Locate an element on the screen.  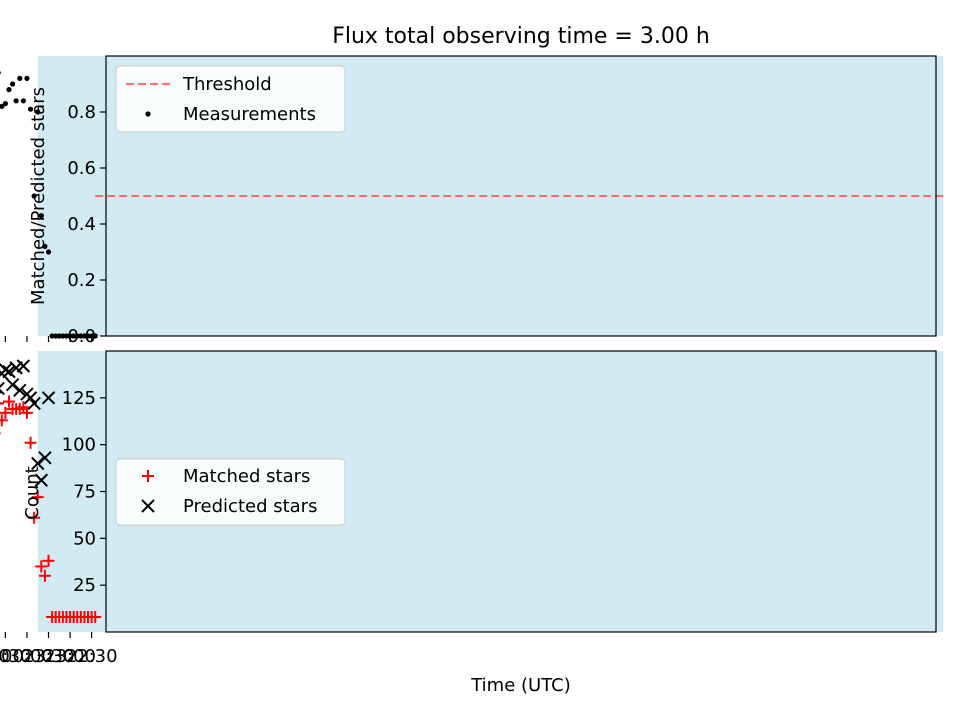
x-tick-label: 00:00 is located at coordinates (27, 656).